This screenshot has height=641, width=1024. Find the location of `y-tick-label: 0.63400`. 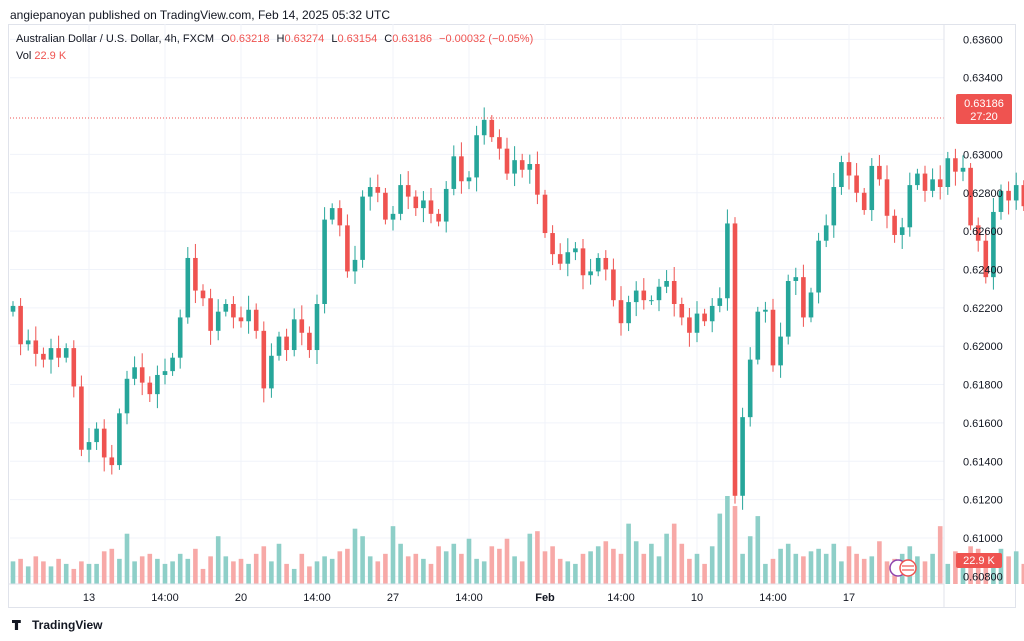

y-tick-label: 0.63400 is located at coordinates (983, 79).